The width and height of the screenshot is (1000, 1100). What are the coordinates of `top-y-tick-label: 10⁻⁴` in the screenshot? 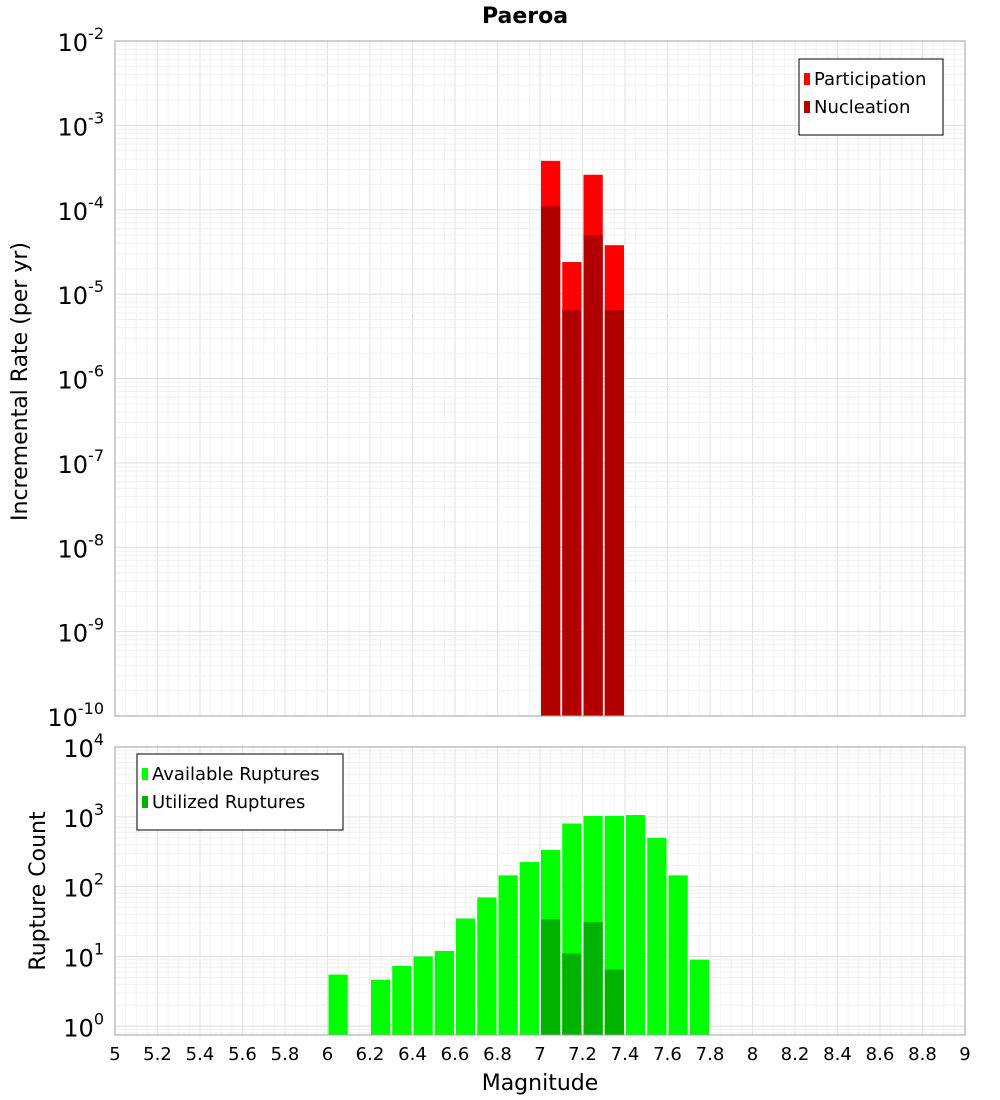 It's located at (81, 209).